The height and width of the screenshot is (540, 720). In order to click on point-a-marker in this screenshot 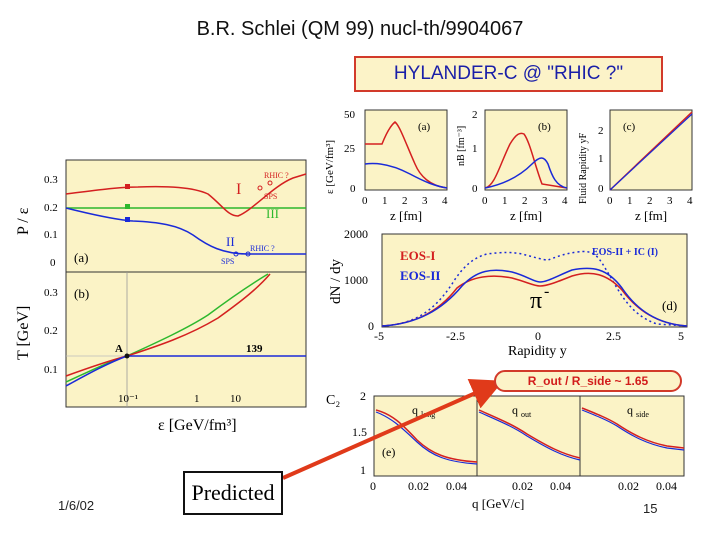, I will do `click(127, 356)`.